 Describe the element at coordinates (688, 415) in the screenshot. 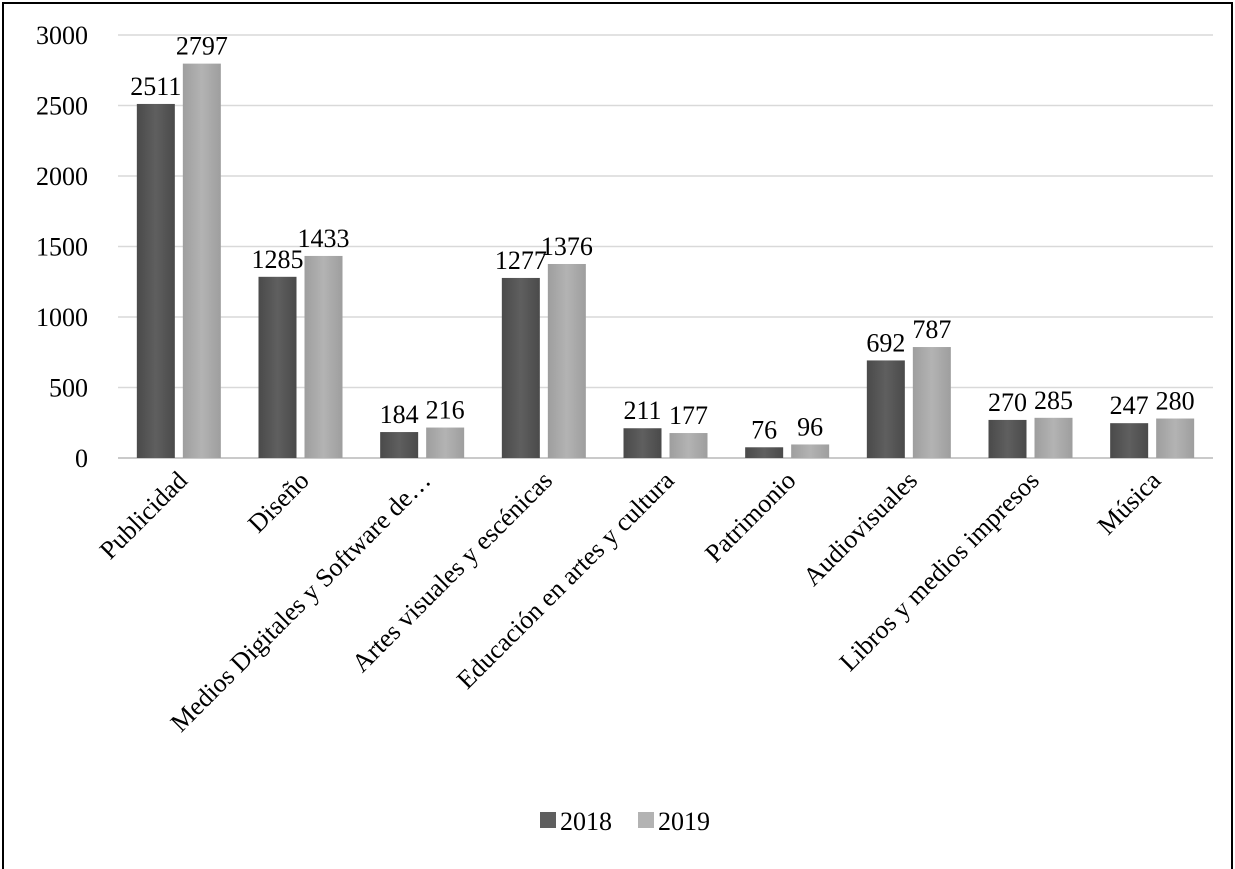

I see `data-label-2019: 177` at that location.